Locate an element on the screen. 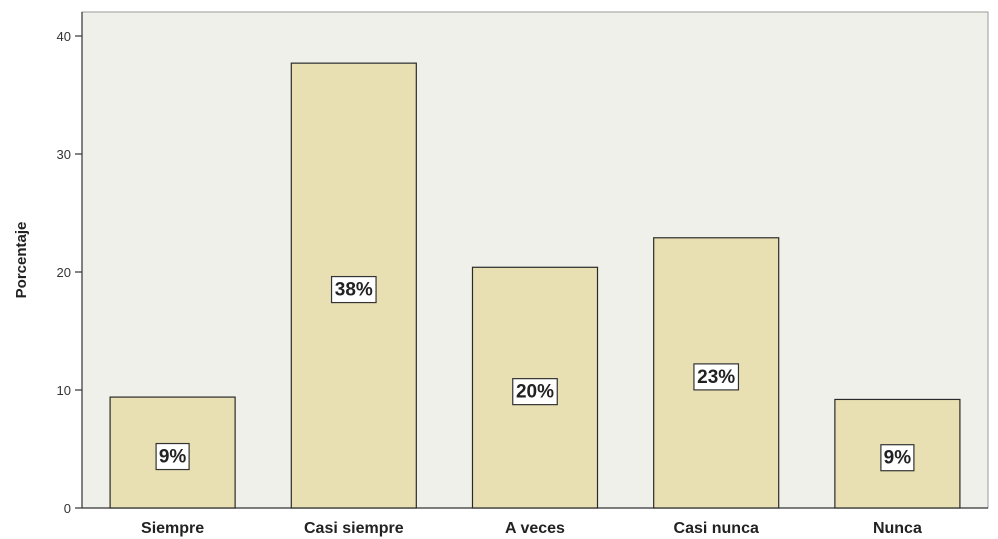  y-axis-title: Porcentaje is located at coordinates (21, 260).